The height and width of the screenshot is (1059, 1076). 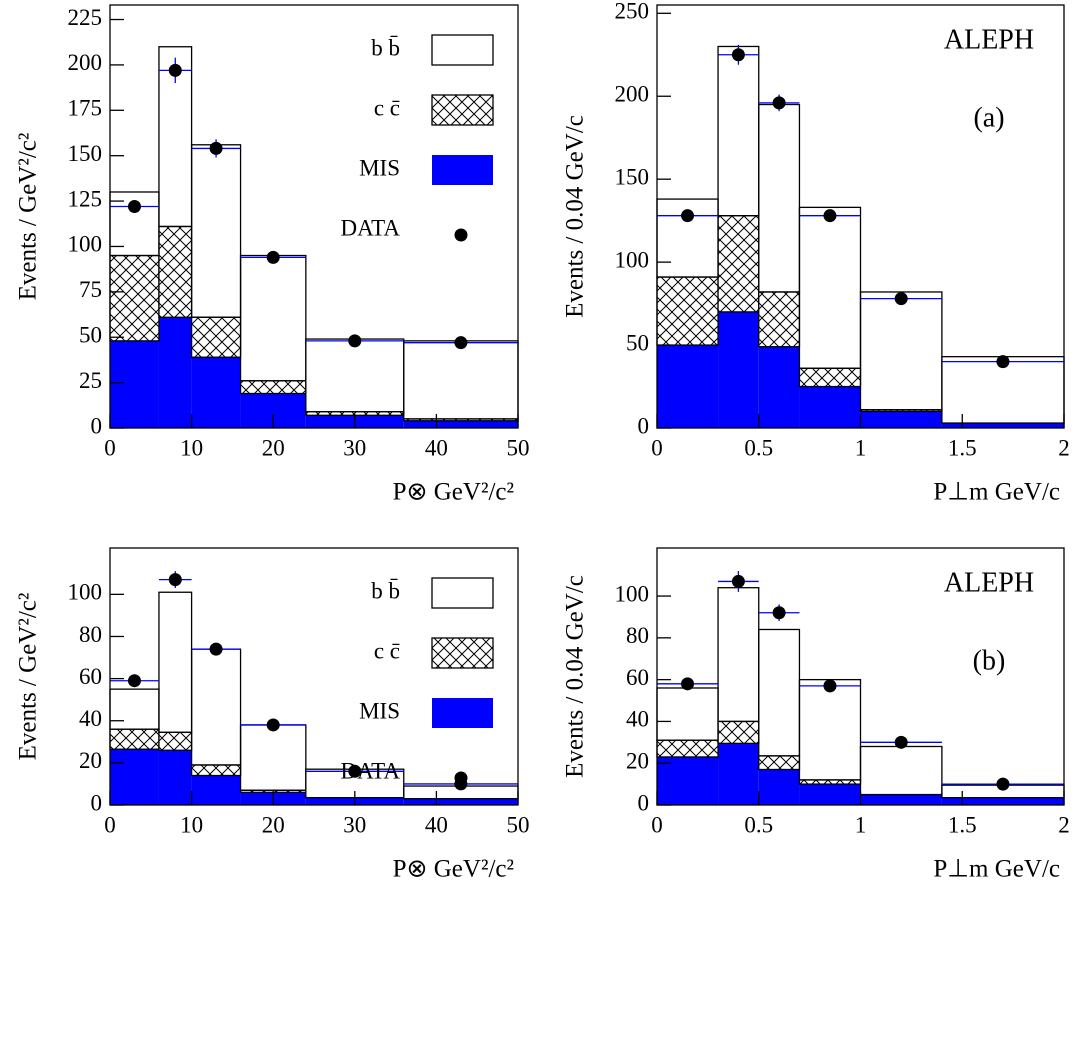 What do you see at coordinates (273, 447) in the screenshot?
I see `x-tick-label: 20` at bounding box center [273, 447].